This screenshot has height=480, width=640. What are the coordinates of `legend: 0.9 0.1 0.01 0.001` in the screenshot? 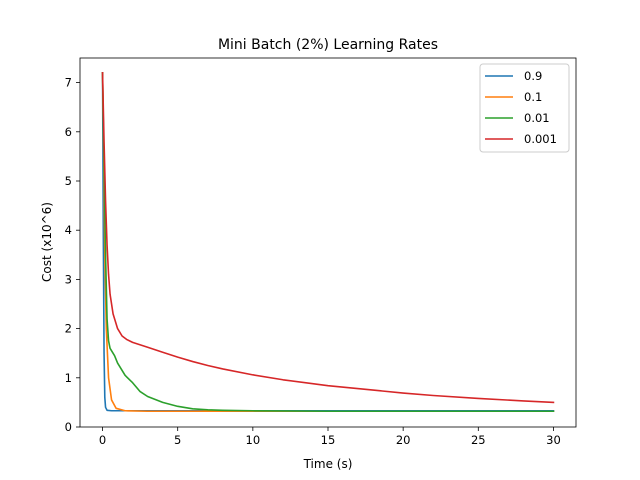 It's located at (524, 108).